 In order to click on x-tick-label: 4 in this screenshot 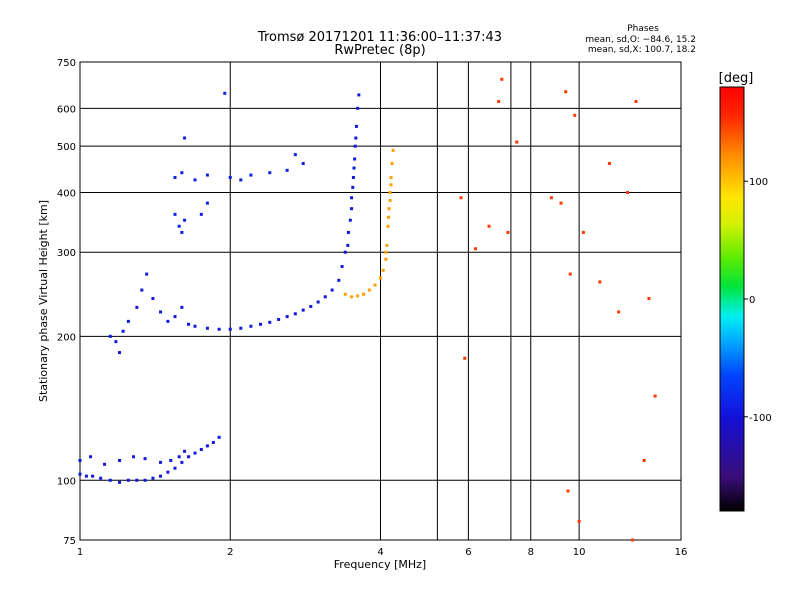, I will do `click(380, 552)`.